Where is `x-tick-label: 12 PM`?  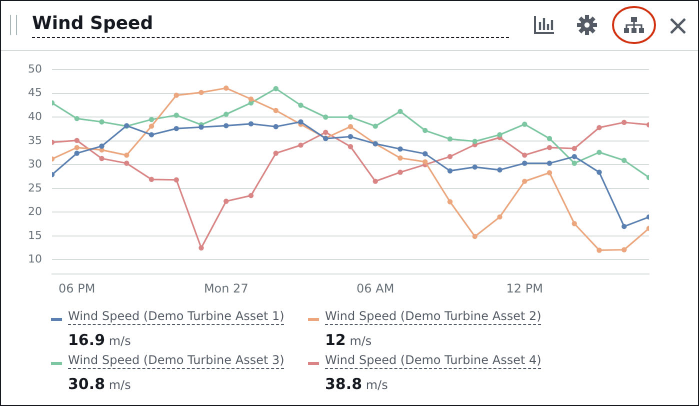 x-tick-label: 12 PM is located at coordinates (524, 288).